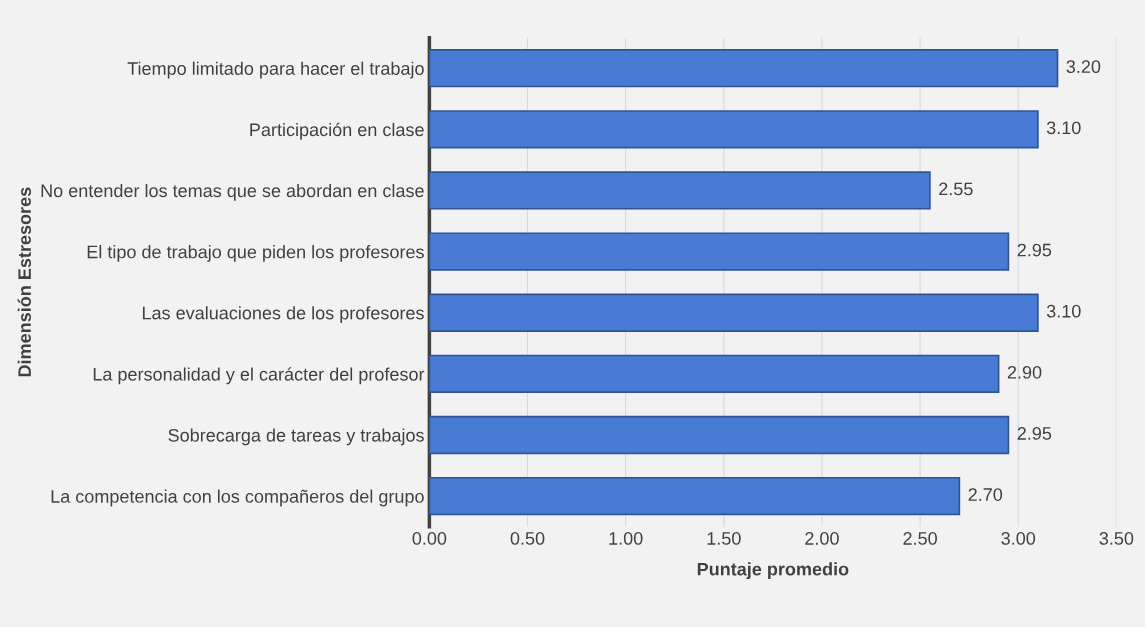 The height and width of the screenshot is (627, 1145). Describe the element at coordinates (259, 376) in the screenshot. I see `y-tick-label: La personalidad y el carácter del profesor` at that location.